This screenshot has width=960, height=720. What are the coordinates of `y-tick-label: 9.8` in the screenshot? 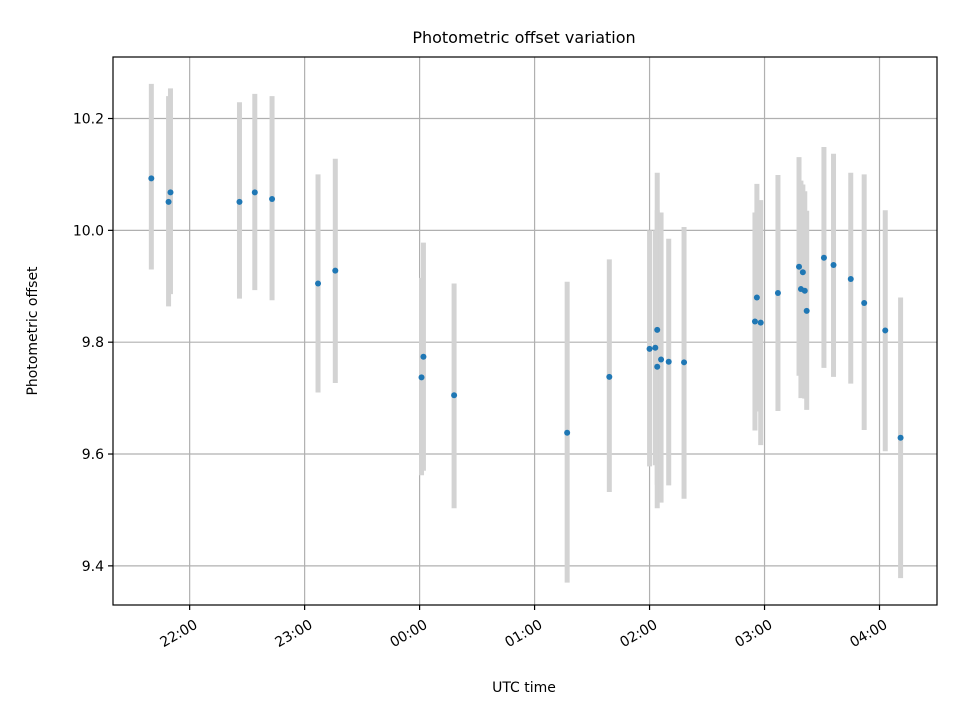 It's located at (93, 343).